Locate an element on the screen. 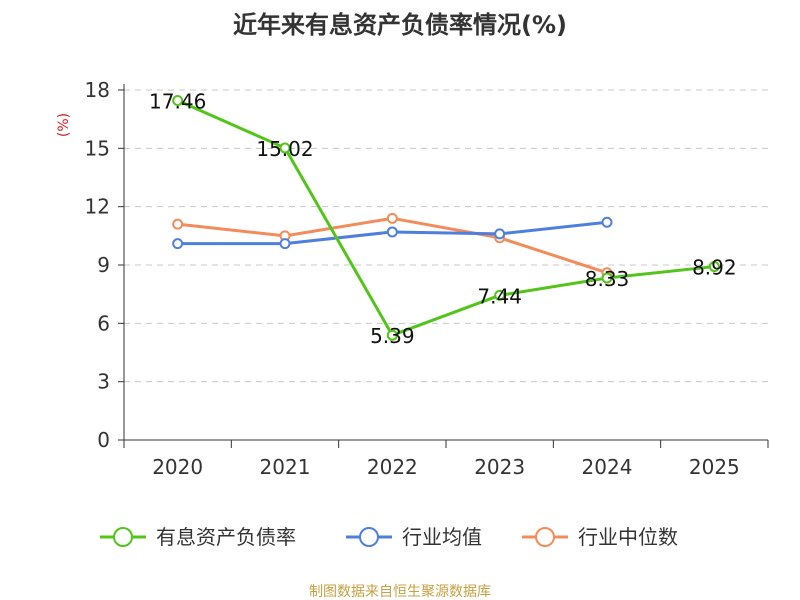 This screenshot has height=600, width=800. y-axis-label: (%) is located at coordinates (64, 125).